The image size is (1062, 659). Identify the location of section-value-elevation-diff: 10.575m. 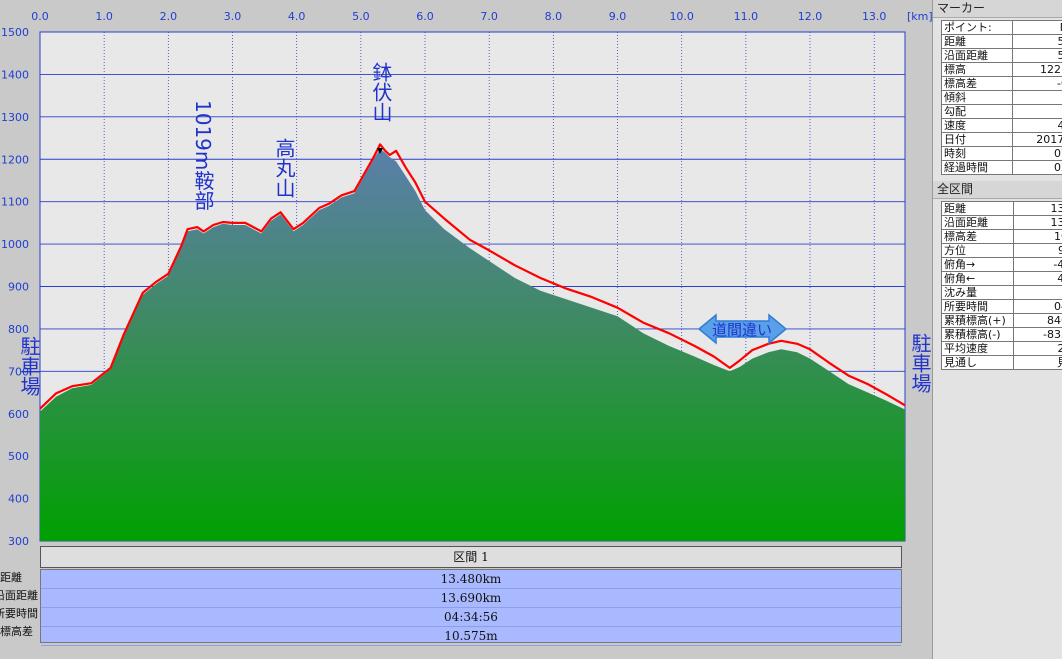
(471, 636).